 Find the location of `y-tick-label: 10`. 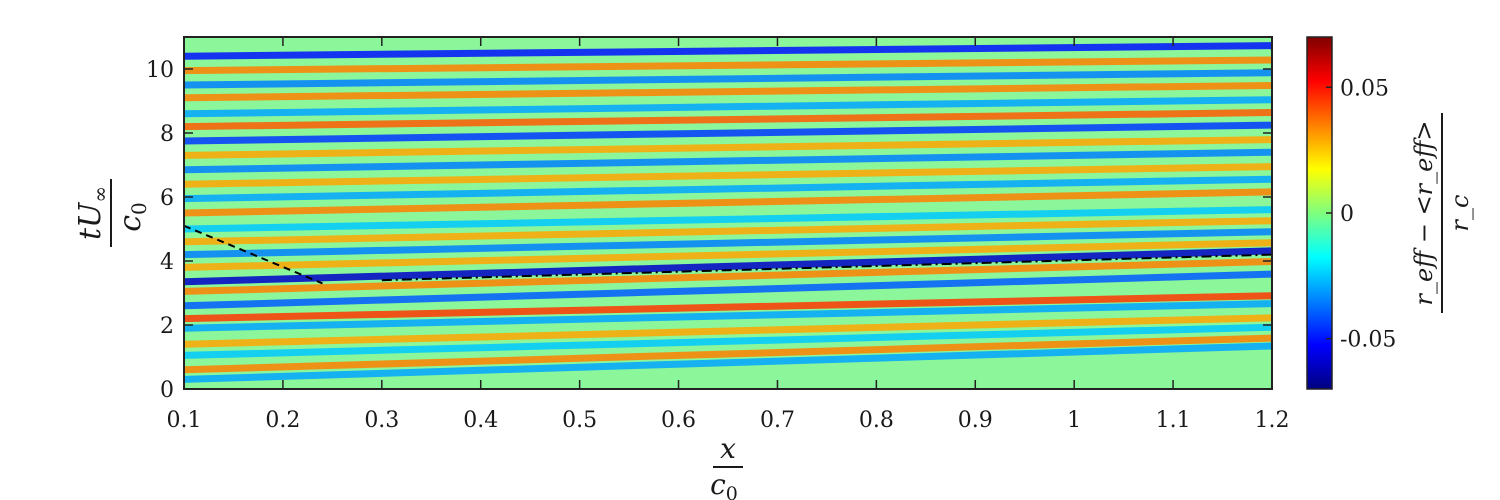

y-tick-label: 10 is located at coordinates (160, 70).